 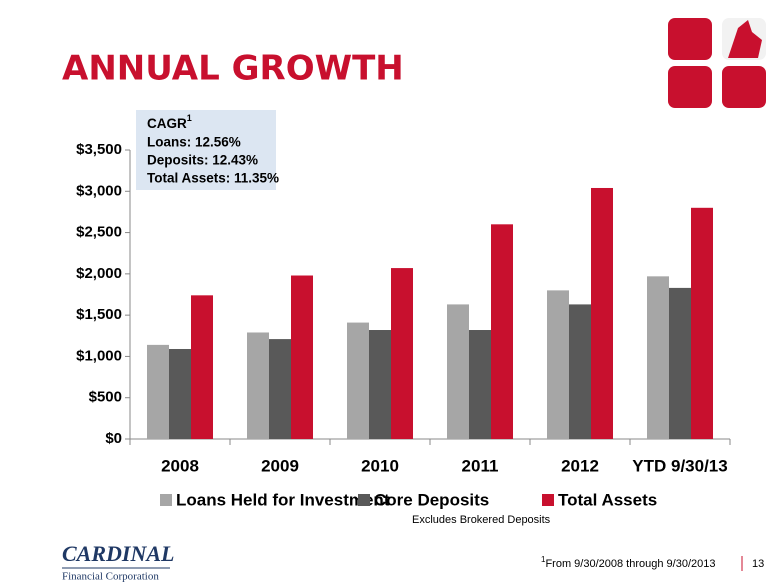 What do you see at coordinates (189, 118) in the screenshot?
I see `cagr-mark: 1` at bounding box center [189, 118].